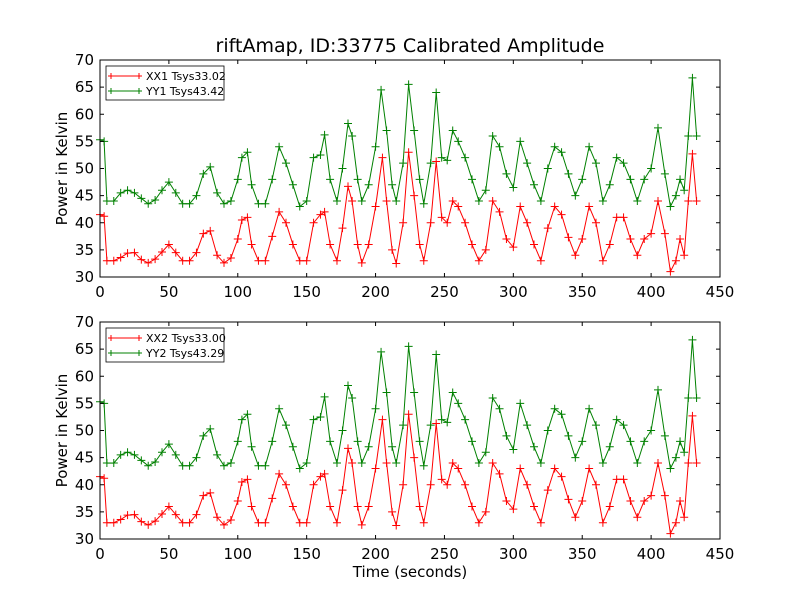  I want to click on x-tick-label: 50, so click(168, 292).